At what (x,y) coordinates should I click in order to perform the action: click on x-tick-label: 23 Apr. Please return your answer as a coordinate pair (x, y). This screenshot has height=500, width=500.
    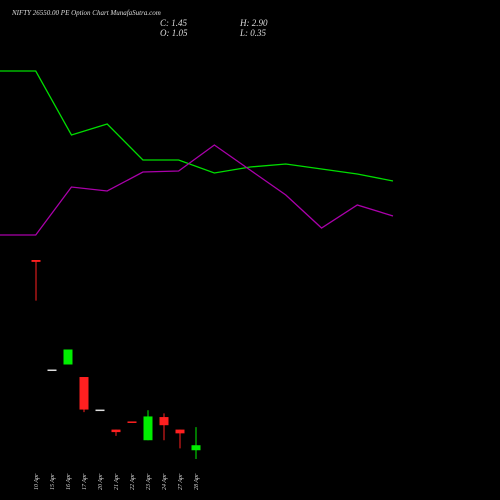
    Looking at the image, I should click on (149, 481).